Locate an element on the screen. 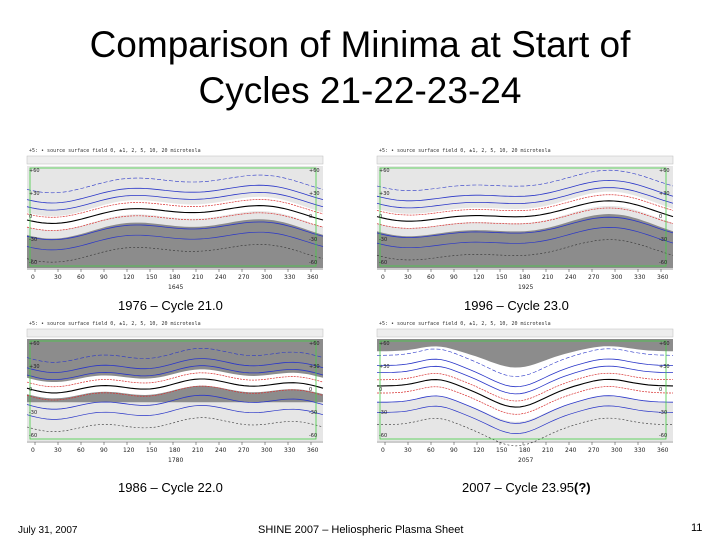 This screenshot has height=540, width=720. footer-date: July 31, 2007 is located at coordinates (48, 530).